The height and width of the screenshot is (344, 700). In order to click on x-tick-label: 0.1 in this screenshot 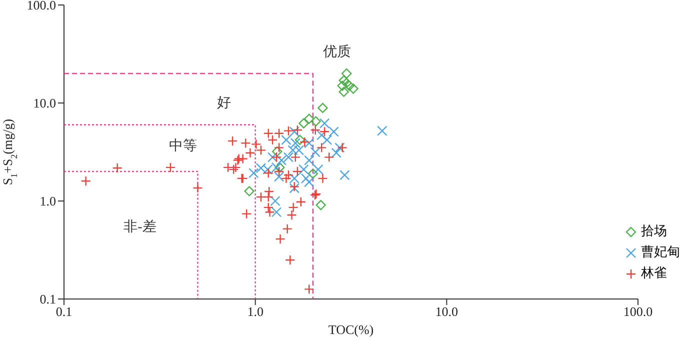, I will do `click(64, 312)`.